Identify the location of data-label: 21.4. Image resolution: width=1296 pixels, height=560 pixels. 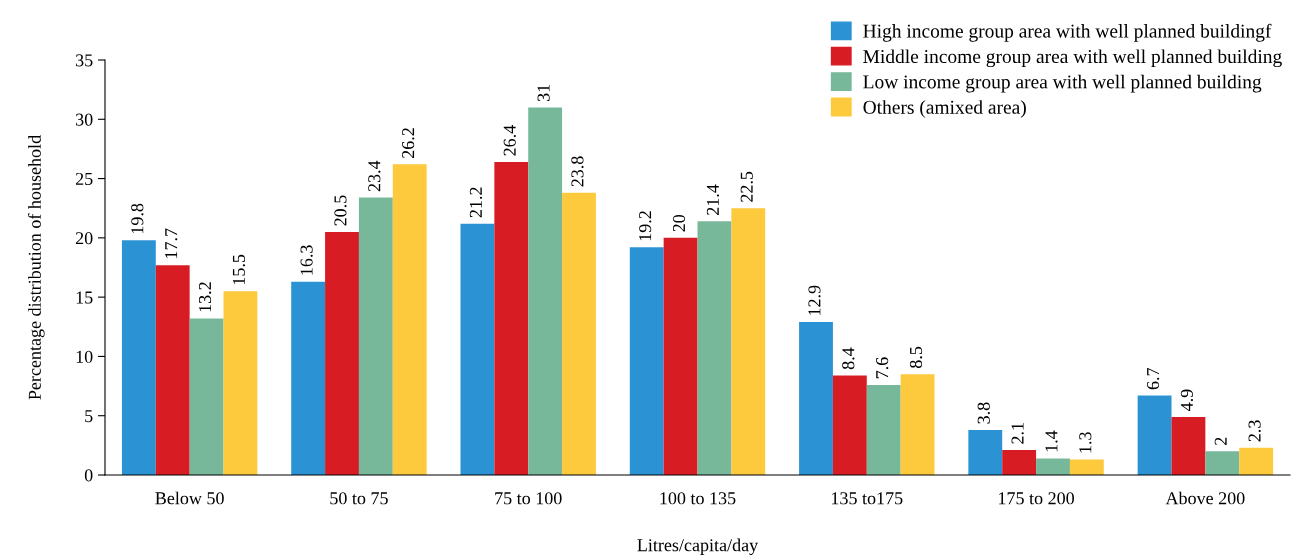
(713, 199).